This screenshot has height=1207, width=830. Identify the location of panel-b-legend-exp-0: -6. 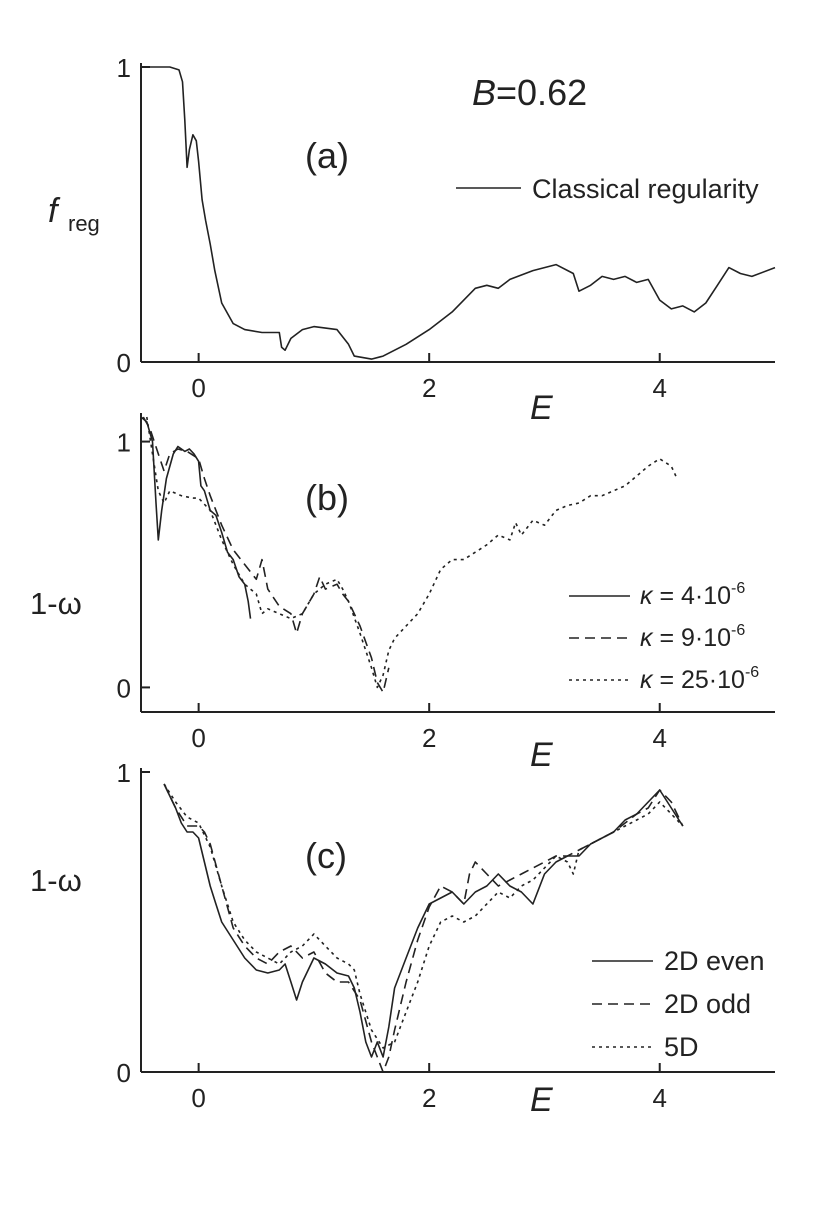
(738, 588).